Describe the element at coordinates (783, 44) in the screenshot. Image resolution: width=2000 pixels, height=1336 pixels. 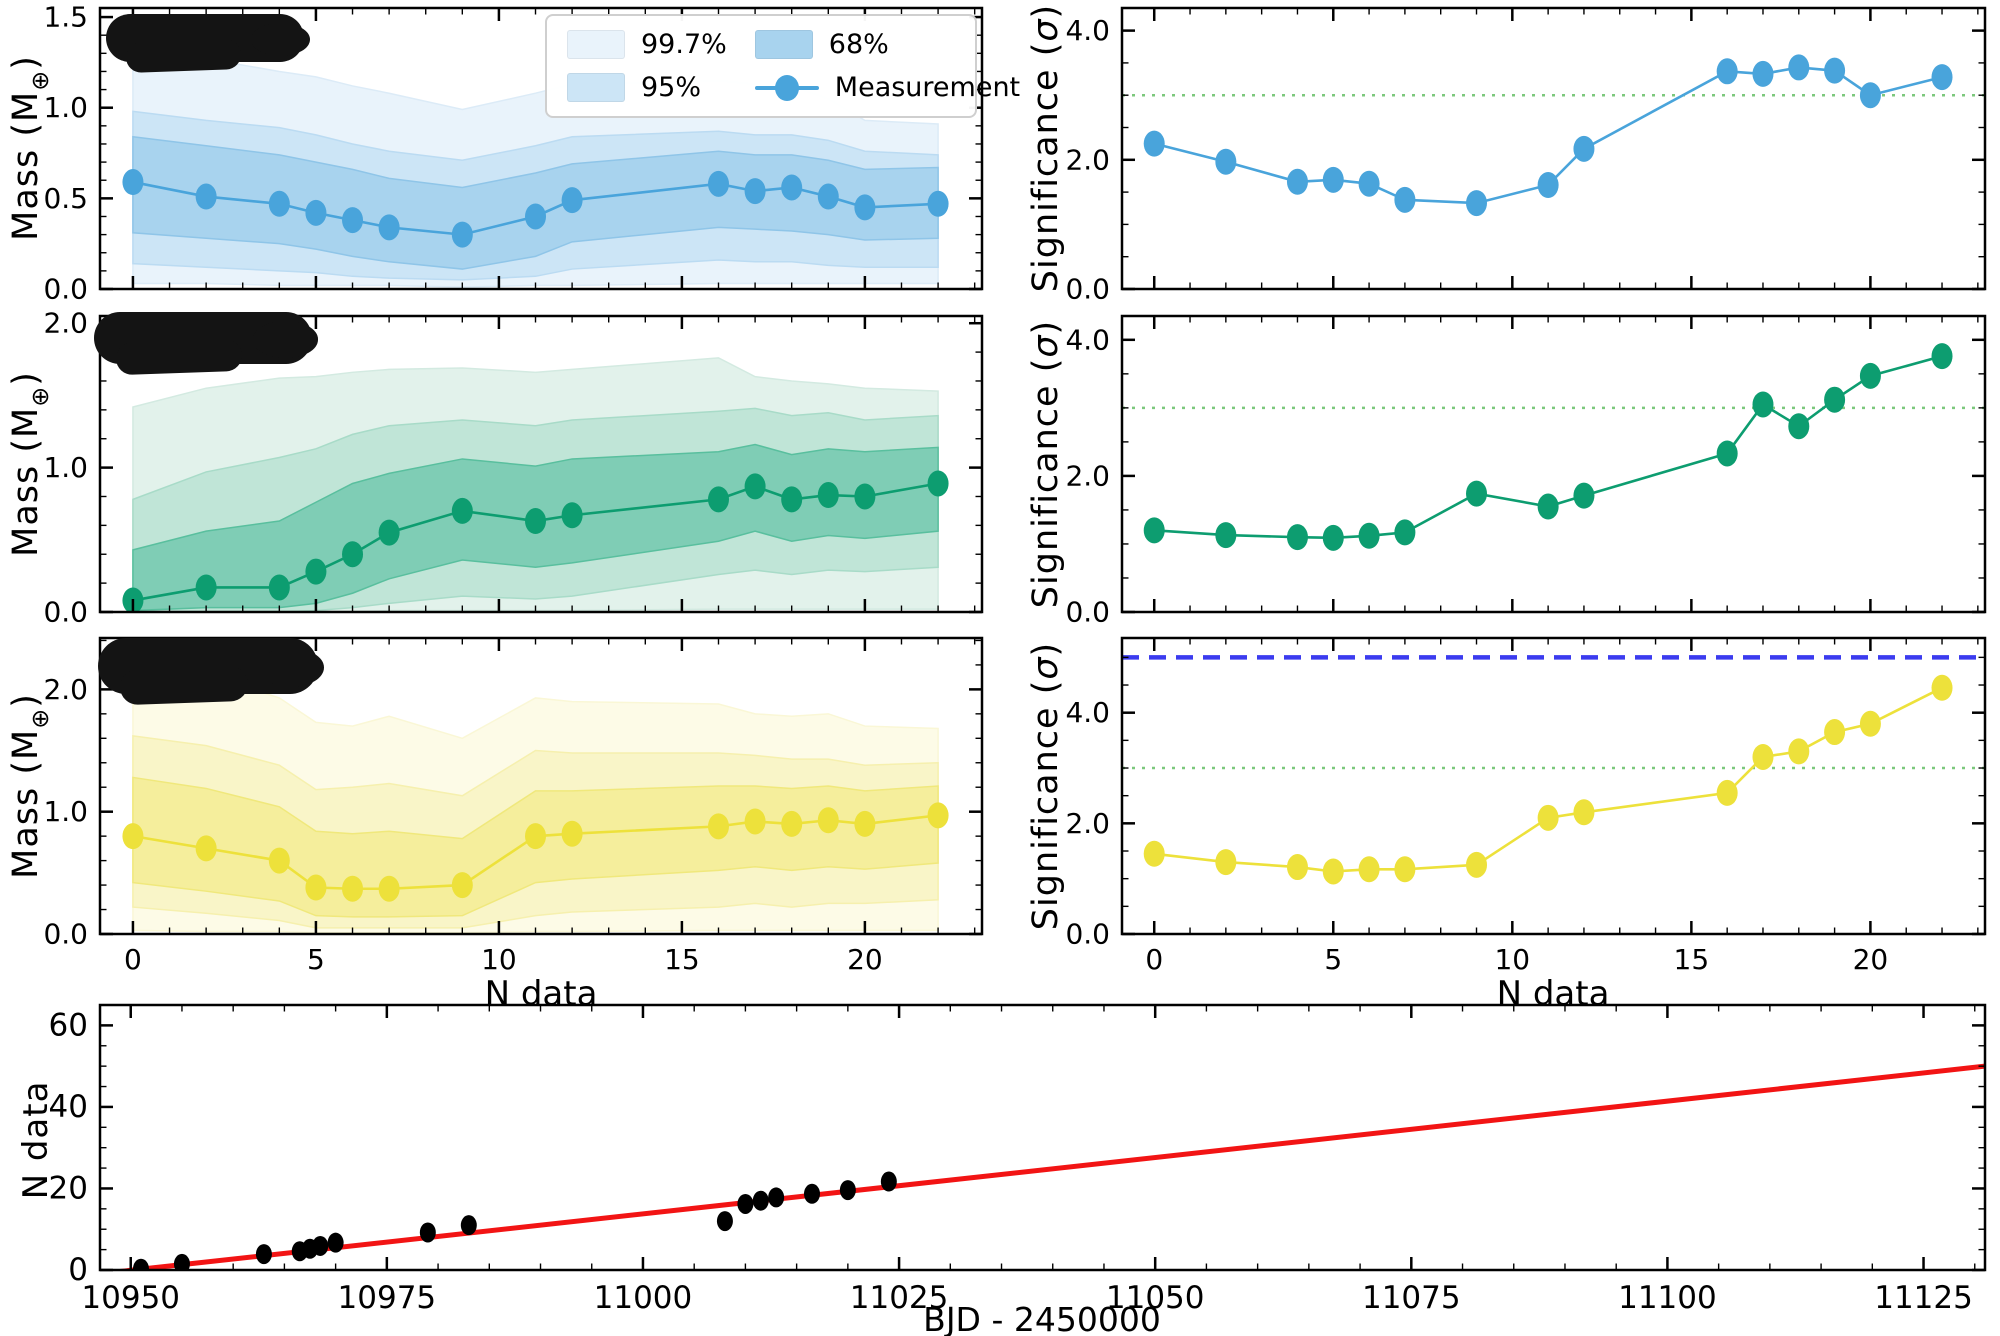
I see `band-68-swatch-icon` at that location.